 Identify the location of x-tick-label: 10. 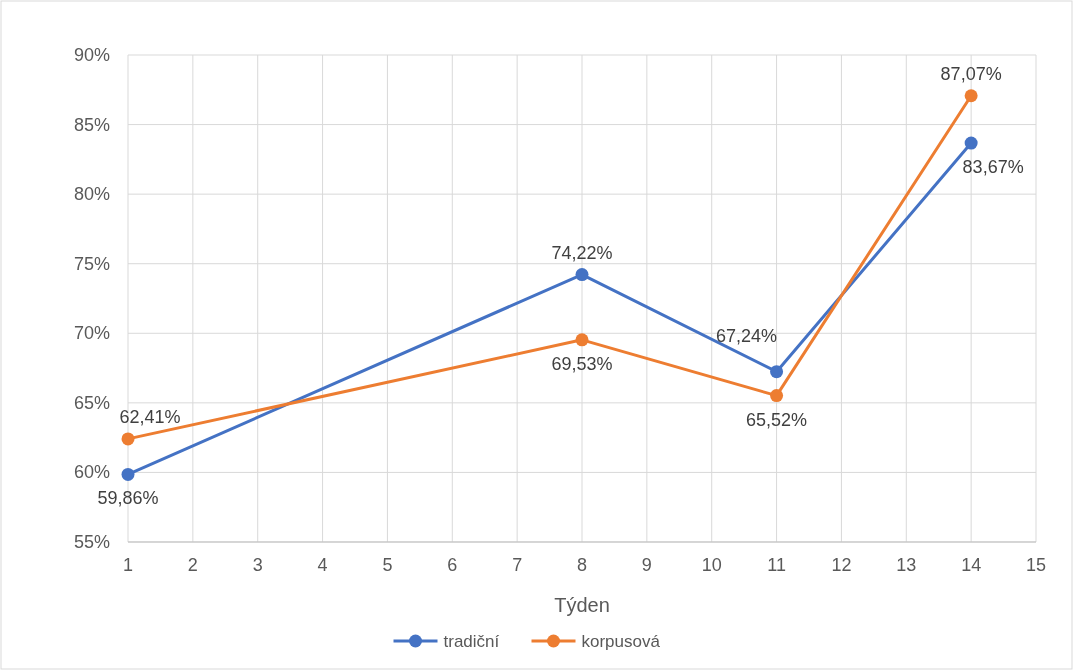
(711, 565).